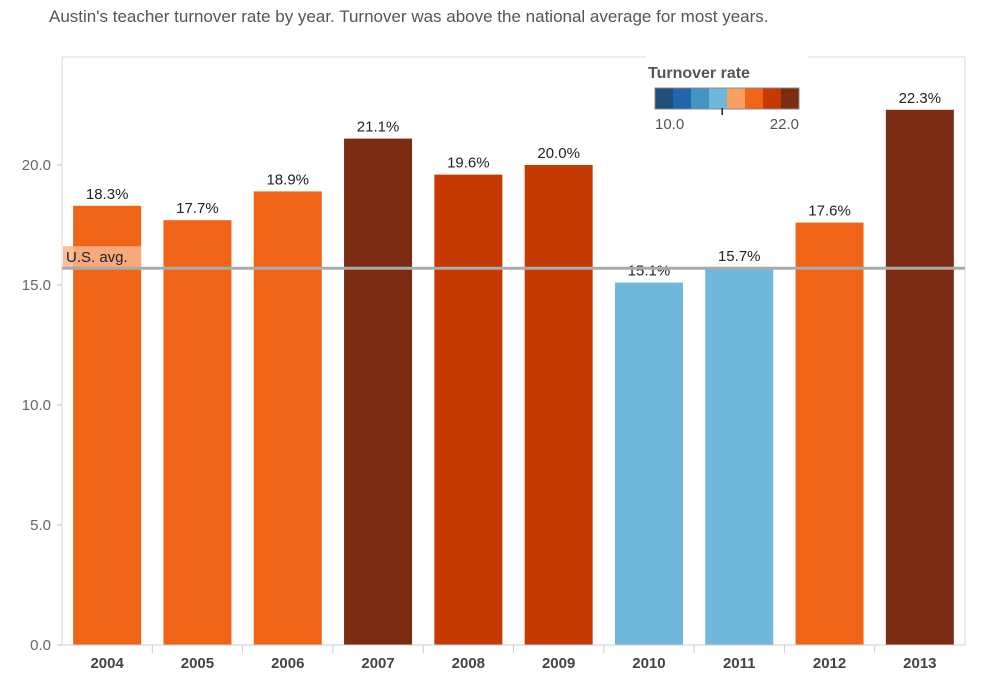 The height and width of the screenshot is (697, 988). Describe the element at coordinates (829, 211) in the screenshot. I see `data-label: 17.6%` at that location.